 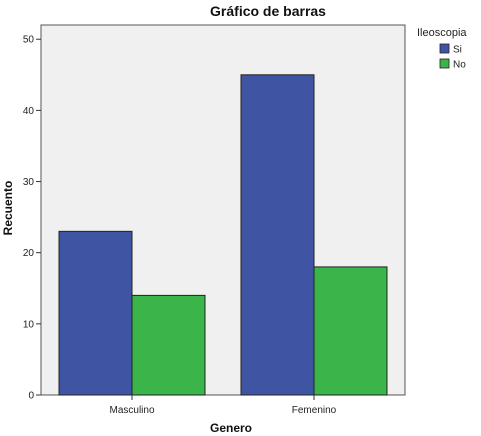 What do you see at coordinates (8, 208) in the screenshot?
I see `y-axis-title: Recuento` at bounding box center [8, 208].